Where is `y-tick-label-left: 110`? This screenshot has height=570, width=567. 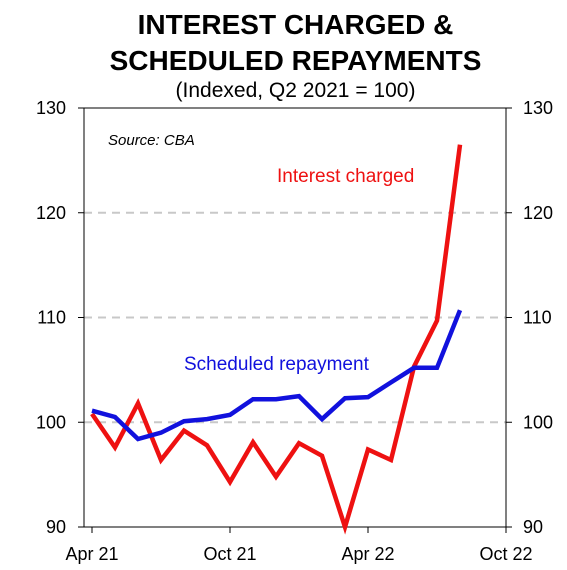 y-tick-label-left: 110 is located at coordinates (51, 318).